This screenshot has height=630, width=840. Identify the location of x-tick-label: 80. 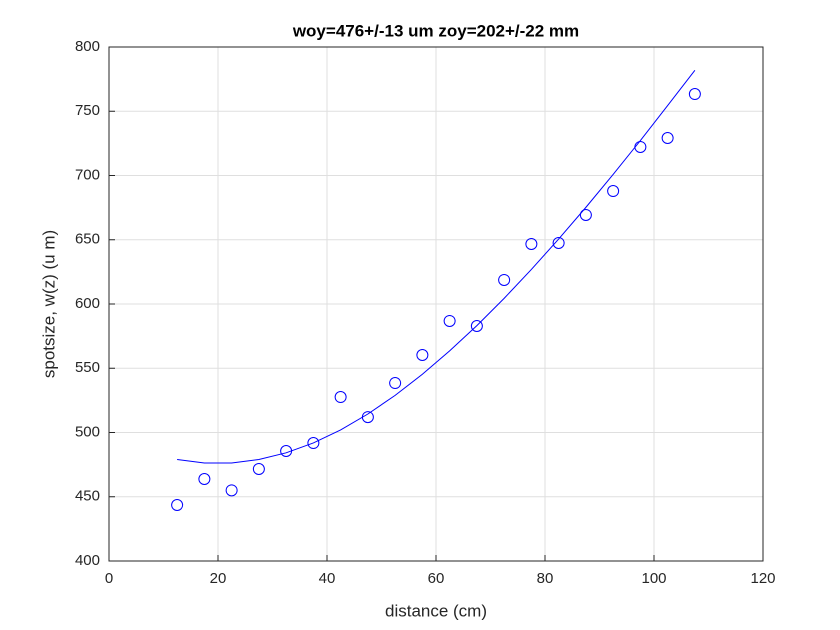
(545, 578).